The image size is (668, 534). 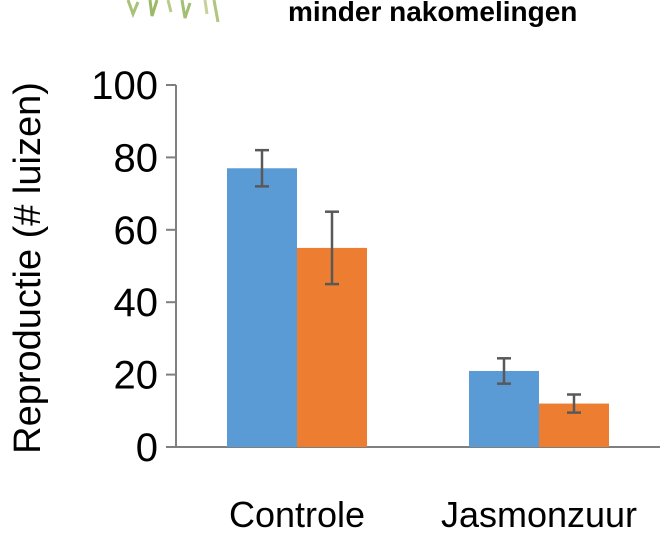 I want to click on y-axis-label: Reproductie (# luizen), so click(x=28, y=268).